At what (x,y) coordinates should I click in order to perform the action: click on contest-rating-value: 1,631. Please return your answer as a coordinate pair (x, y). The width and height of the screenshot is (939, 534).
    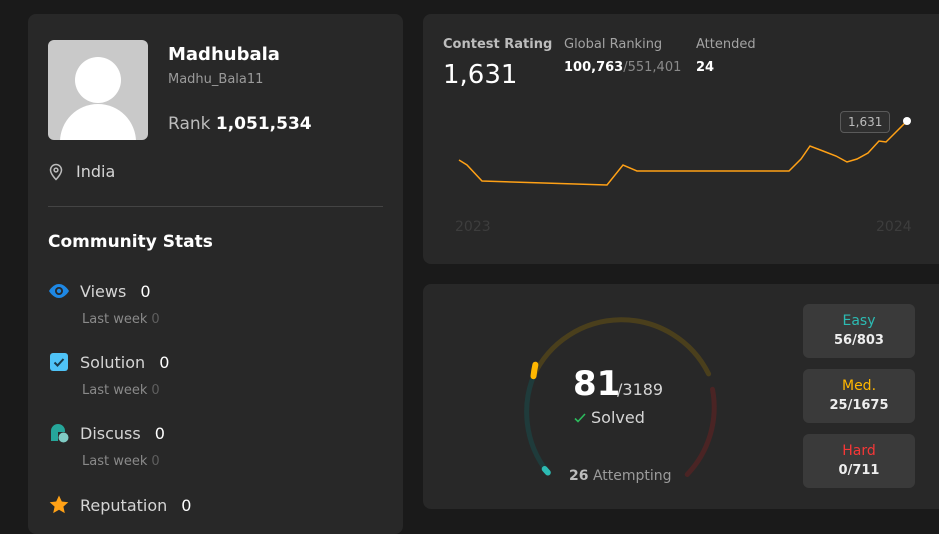
    Looking at the image, I should click on (480, 75).